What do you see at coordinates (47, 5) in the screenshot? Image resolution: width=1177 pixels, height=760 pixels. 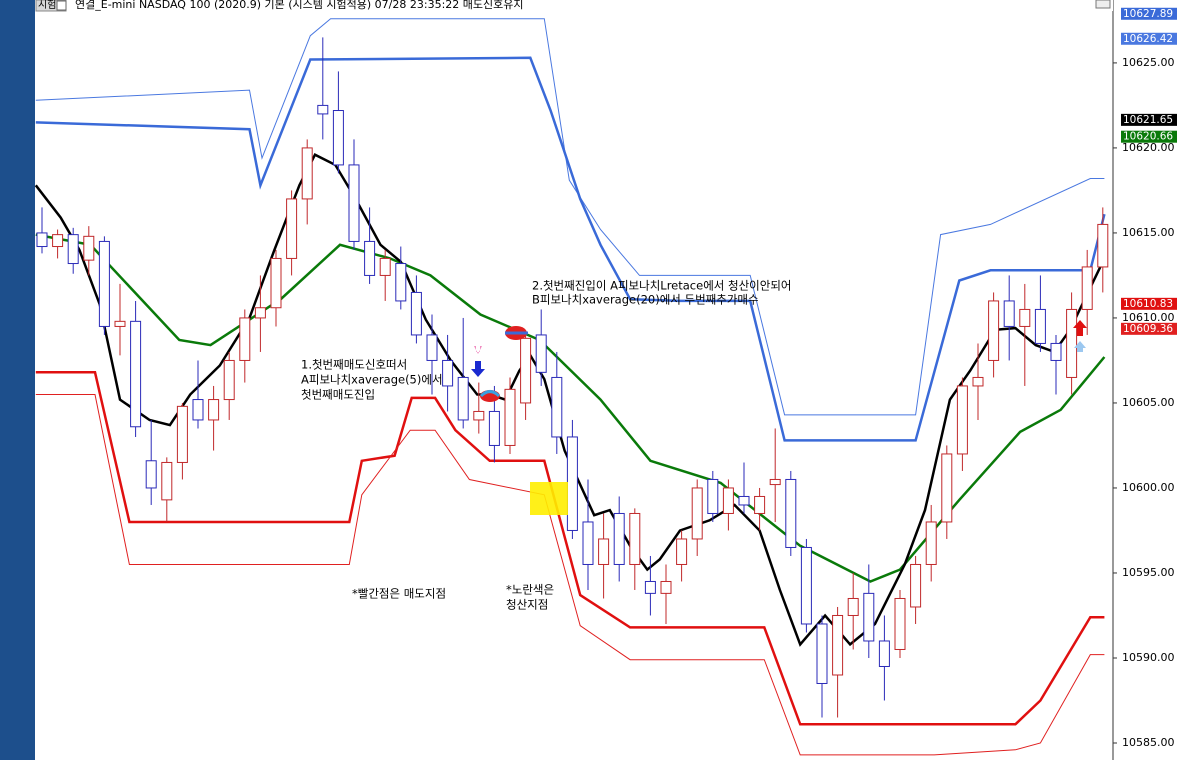 I see `tab-label: 시험` at bounding box center [47, 5].